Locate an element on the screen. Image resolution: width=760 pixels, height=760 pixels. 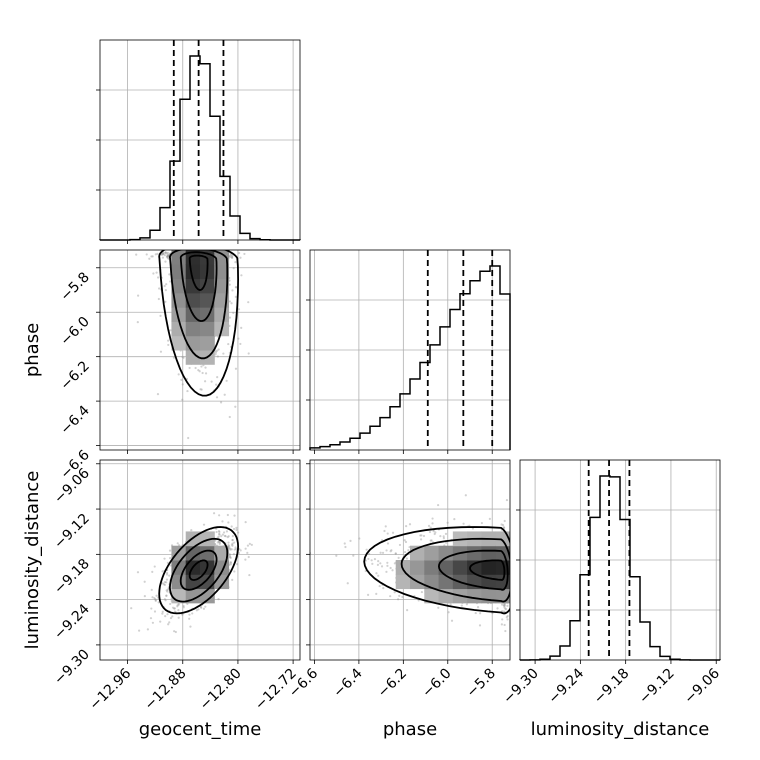
x-tick-label: −9.06 is located at coordinates (702, 686).